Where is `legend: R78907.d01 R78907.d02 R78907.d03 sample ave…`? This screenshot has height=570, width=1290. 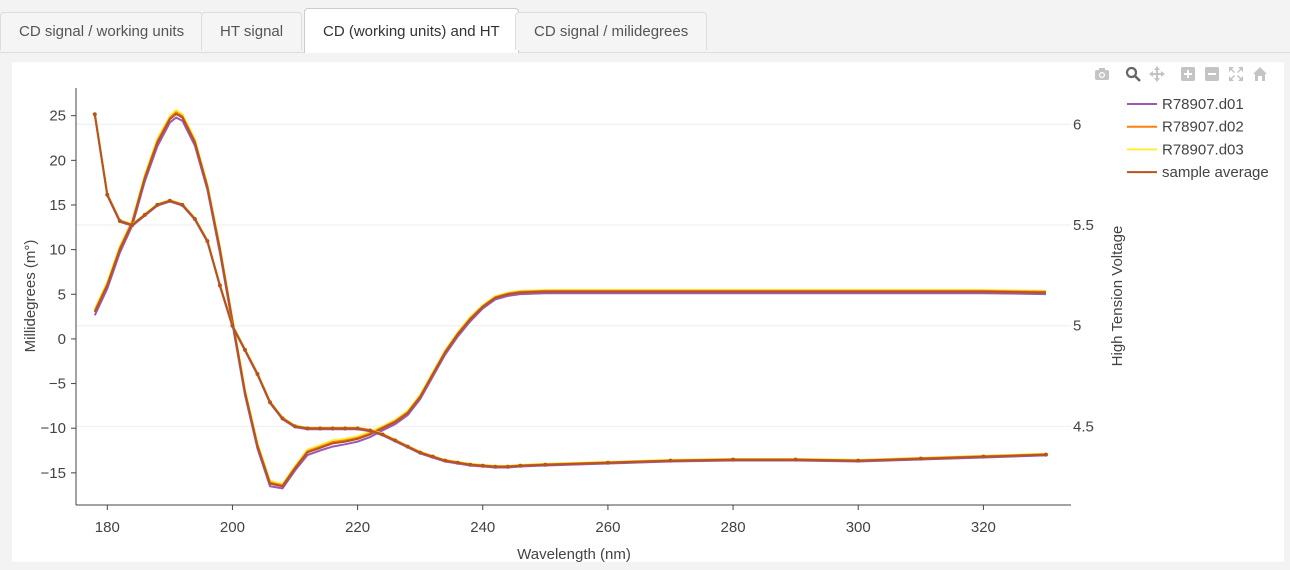 legend: R78907.d01 R78907.d02 R78907.d03 sample ave… is located at coordinates (1198, 138).